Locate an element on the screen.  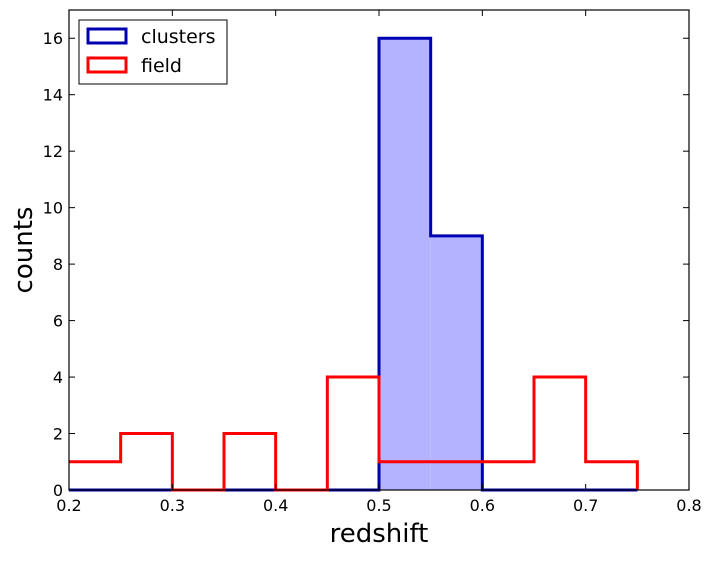
y-tick-label: 4 is located at coordinates (58, 377).